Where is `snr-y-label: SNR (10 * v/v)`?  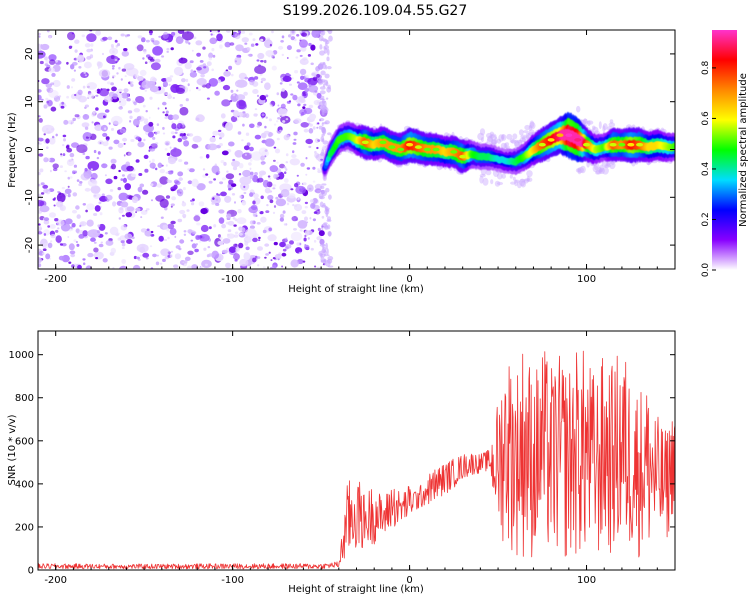 snr-y-label: SNR (10 * v/v) is located at coordinates (12, 449).